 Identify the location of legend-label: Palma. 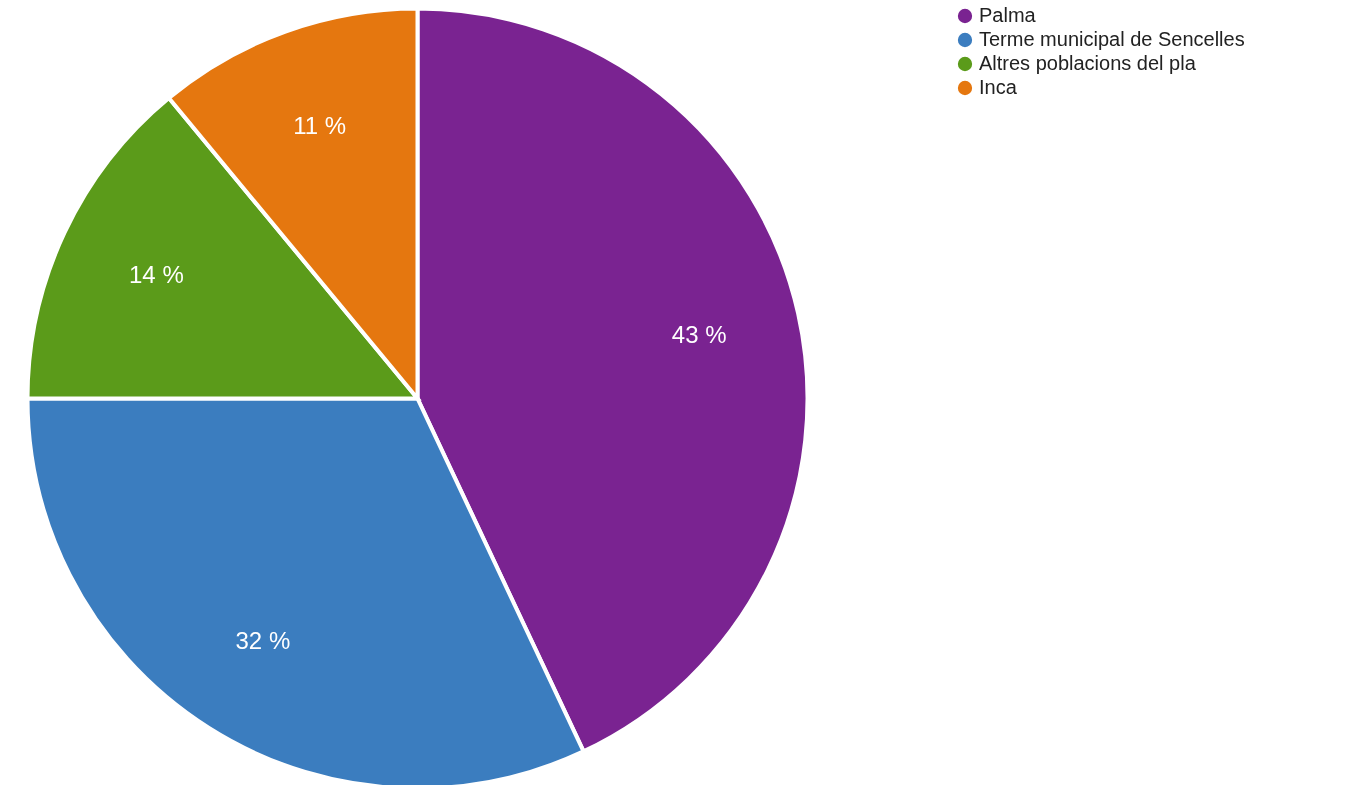
(1008, 15).